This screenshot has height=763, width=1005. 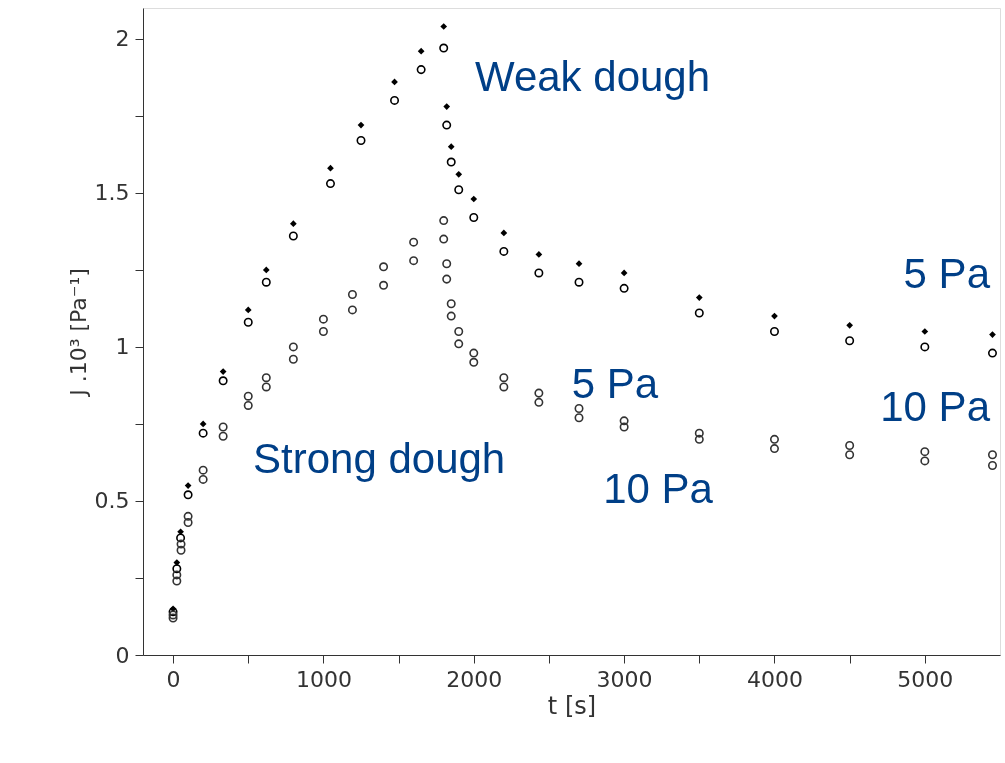 I want to click on x-tick-label: 5000, so click(x=925, y=679).